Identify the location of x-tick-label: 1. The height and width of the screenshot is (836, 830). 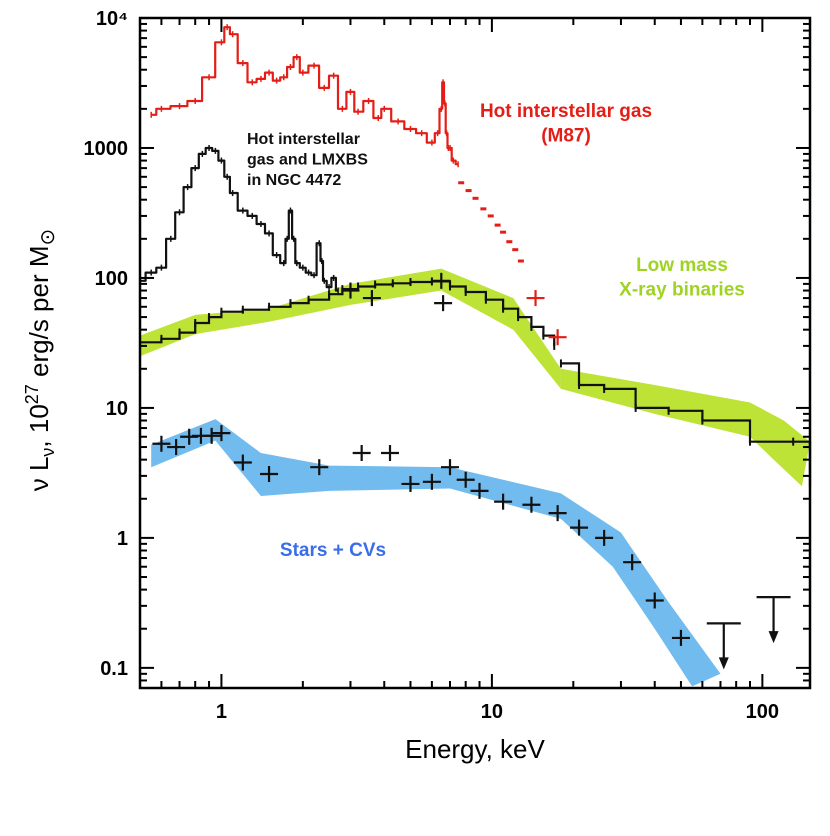
(221, 712).